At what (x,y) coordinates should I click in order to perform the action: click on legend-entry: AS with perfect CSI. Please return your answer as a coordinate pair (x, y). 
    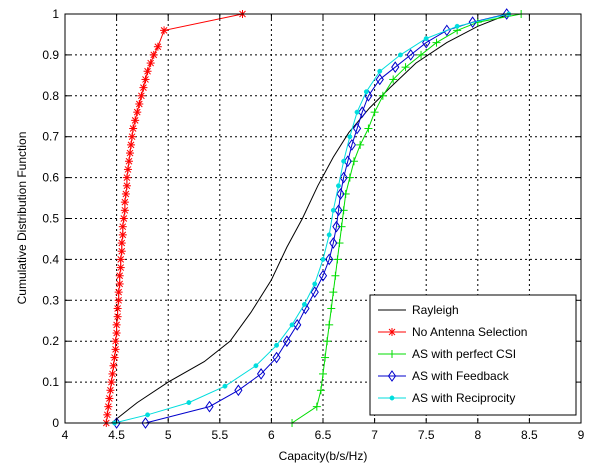
    Looking at the image, I should click on (447, 354).